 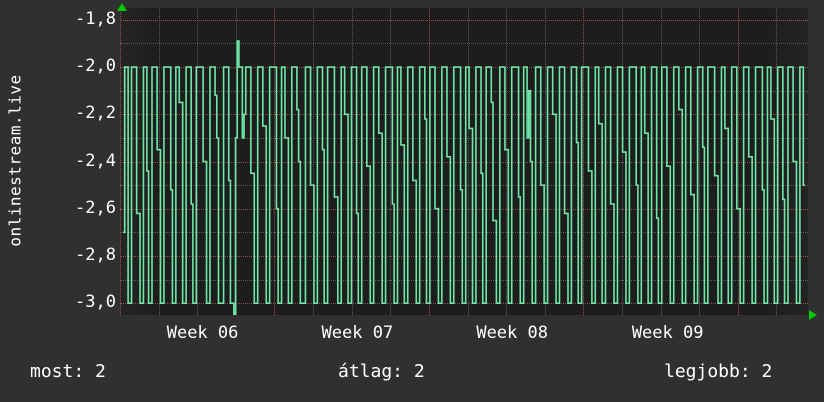 I want to click on stat-current: most: 2, so click(x=68, y=371).